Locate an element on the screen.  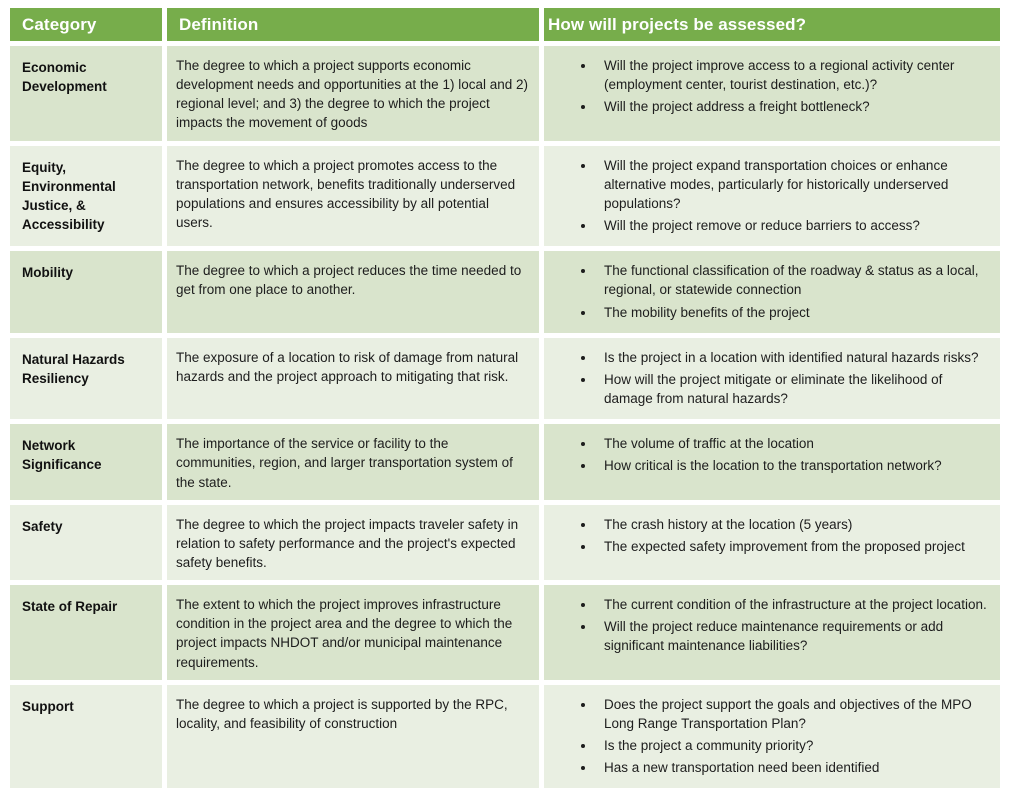
header-definition: Definition is located at coordinates (353, 24).